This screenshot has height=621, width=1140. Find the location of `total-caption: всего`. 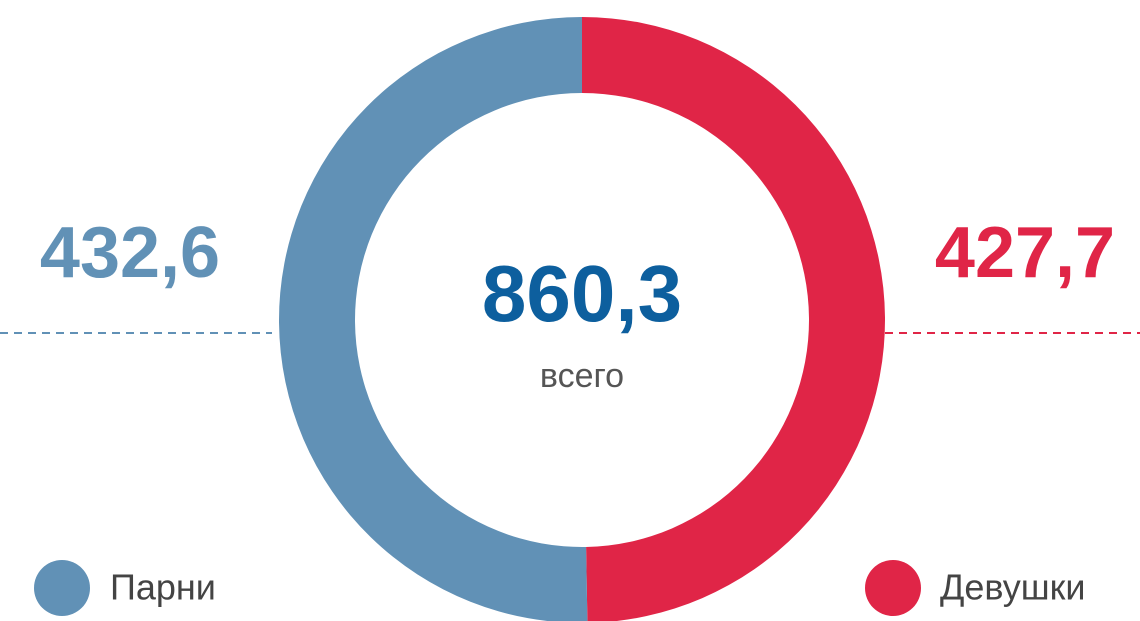

total-caption: всего is located at coordinates (582, 376).